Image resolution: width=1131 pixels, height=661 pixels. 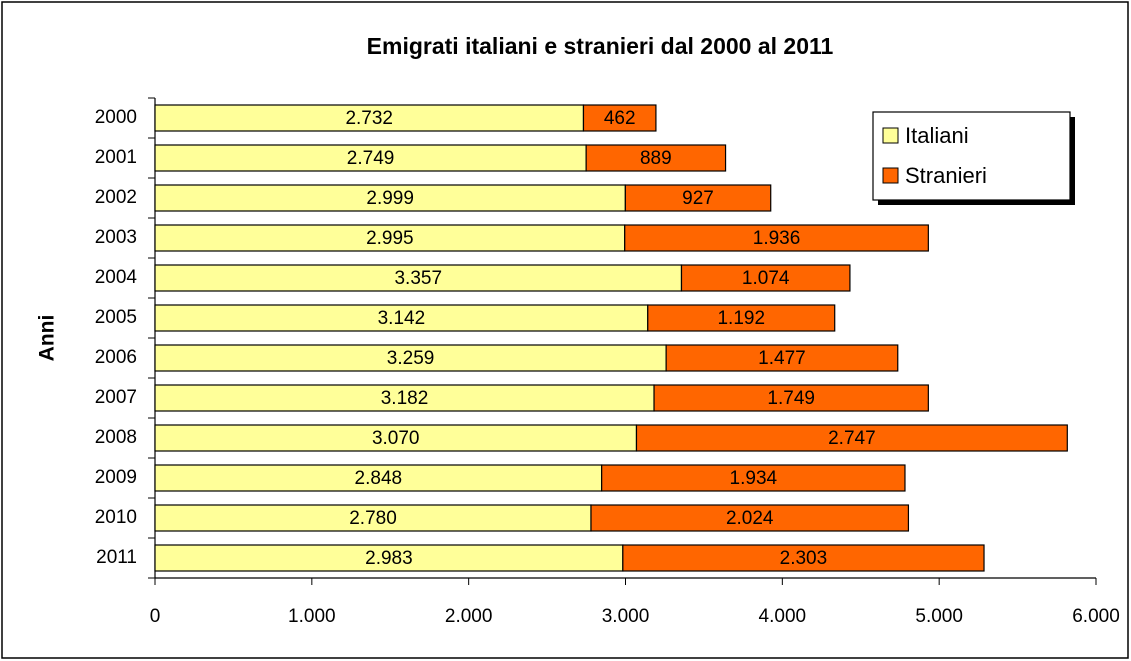 I want to click on data-label: 2.303, so click(x=804, y=558).